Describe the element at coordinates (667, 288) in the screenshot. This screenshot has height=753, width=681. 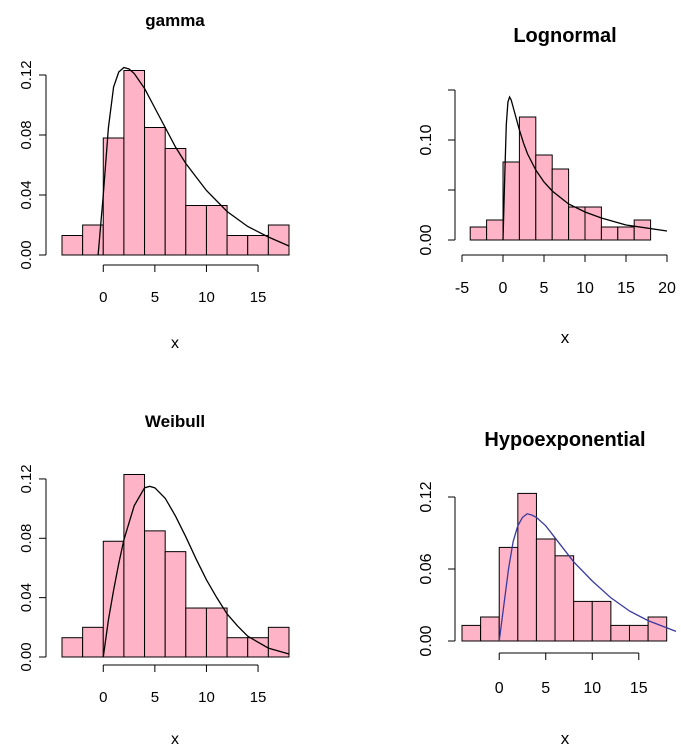
I see `x-tick-label: 20` at that location.